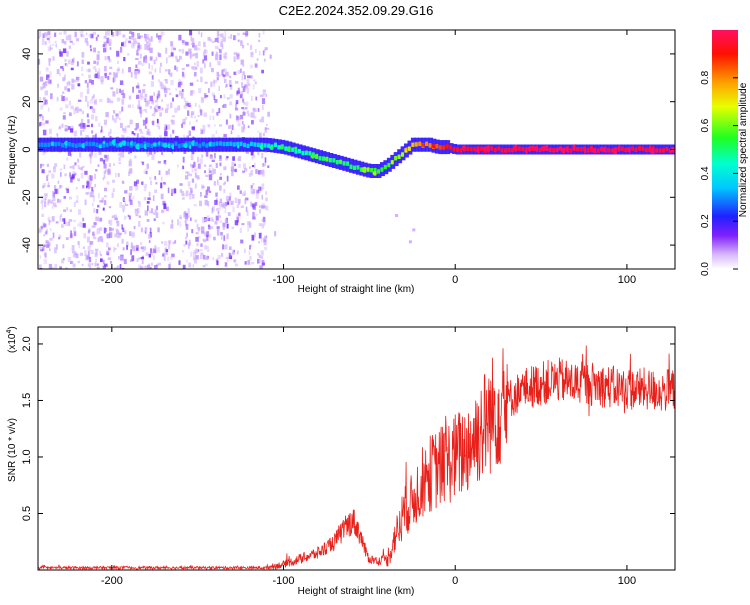 This screenshot has height=605, width=750. I want to click on figure-title: C2E2.2024.352.09.29.G16, so click(356, 10).